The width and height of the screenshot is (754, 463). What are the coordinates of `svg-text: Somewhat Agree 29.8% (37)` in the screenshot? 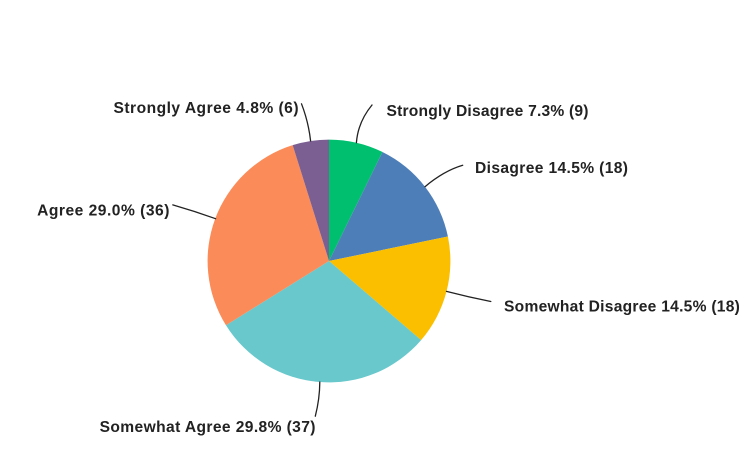 It's located at (208, 427).